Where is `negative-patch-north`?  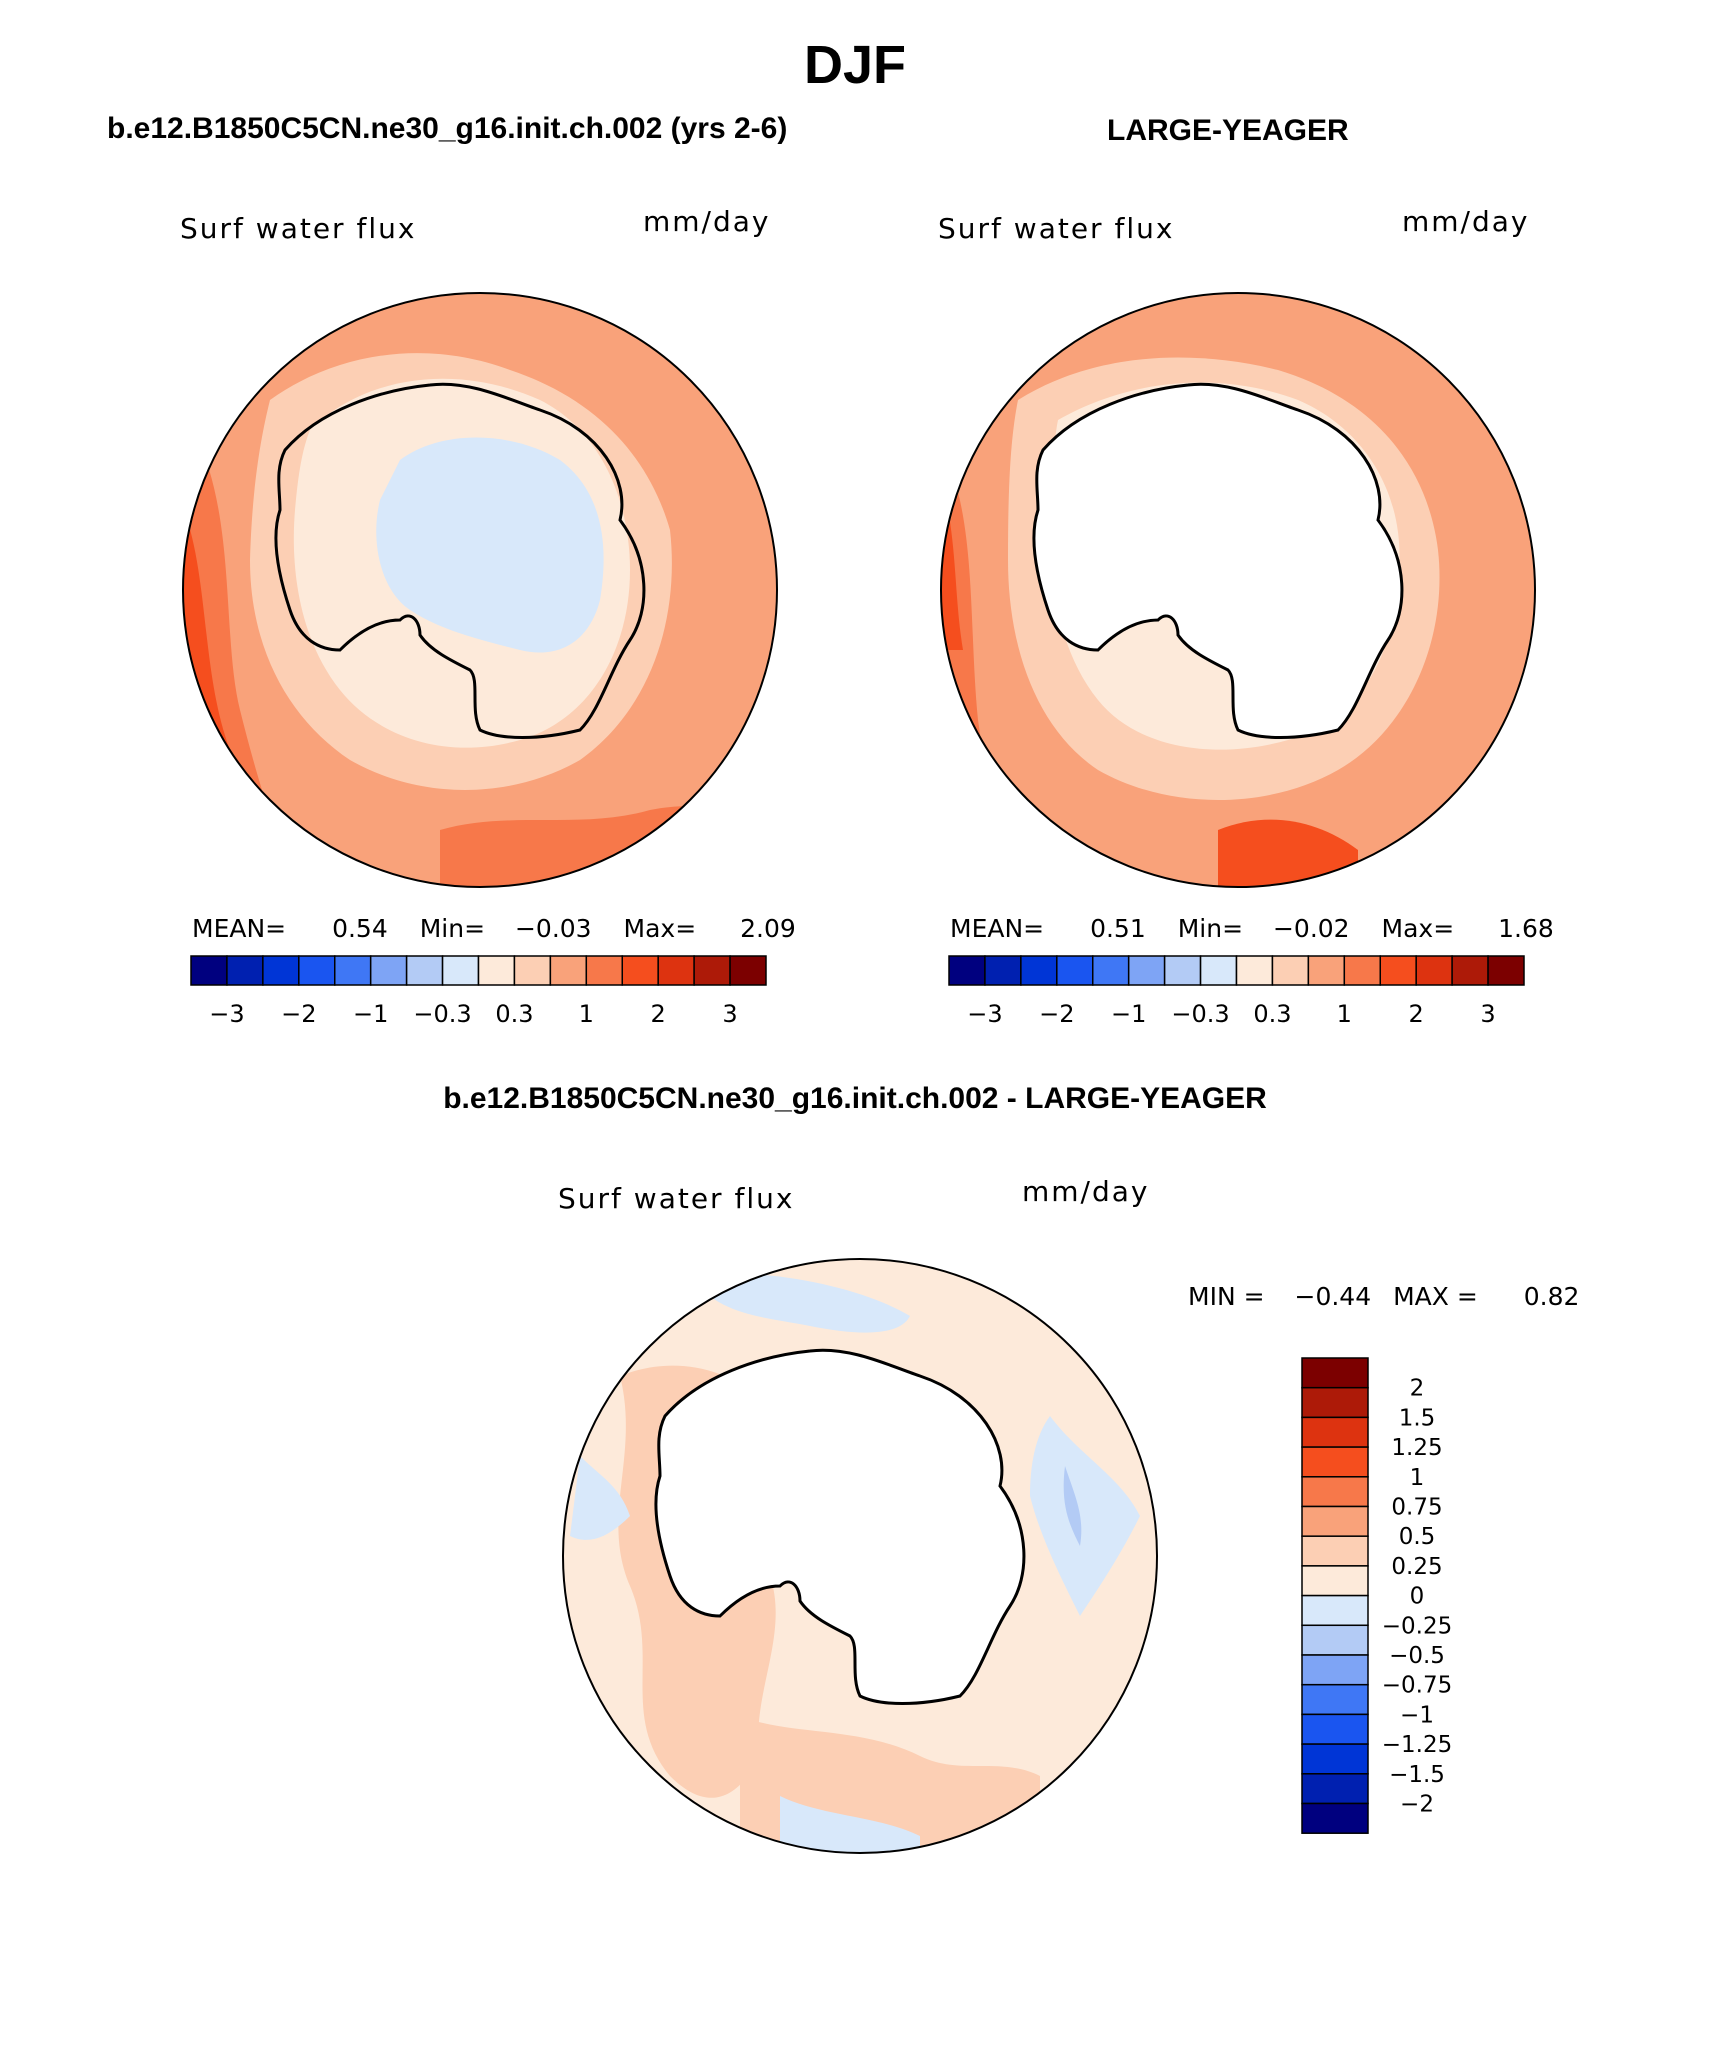
negative-patch-north is located at coordinates (800, 1303).